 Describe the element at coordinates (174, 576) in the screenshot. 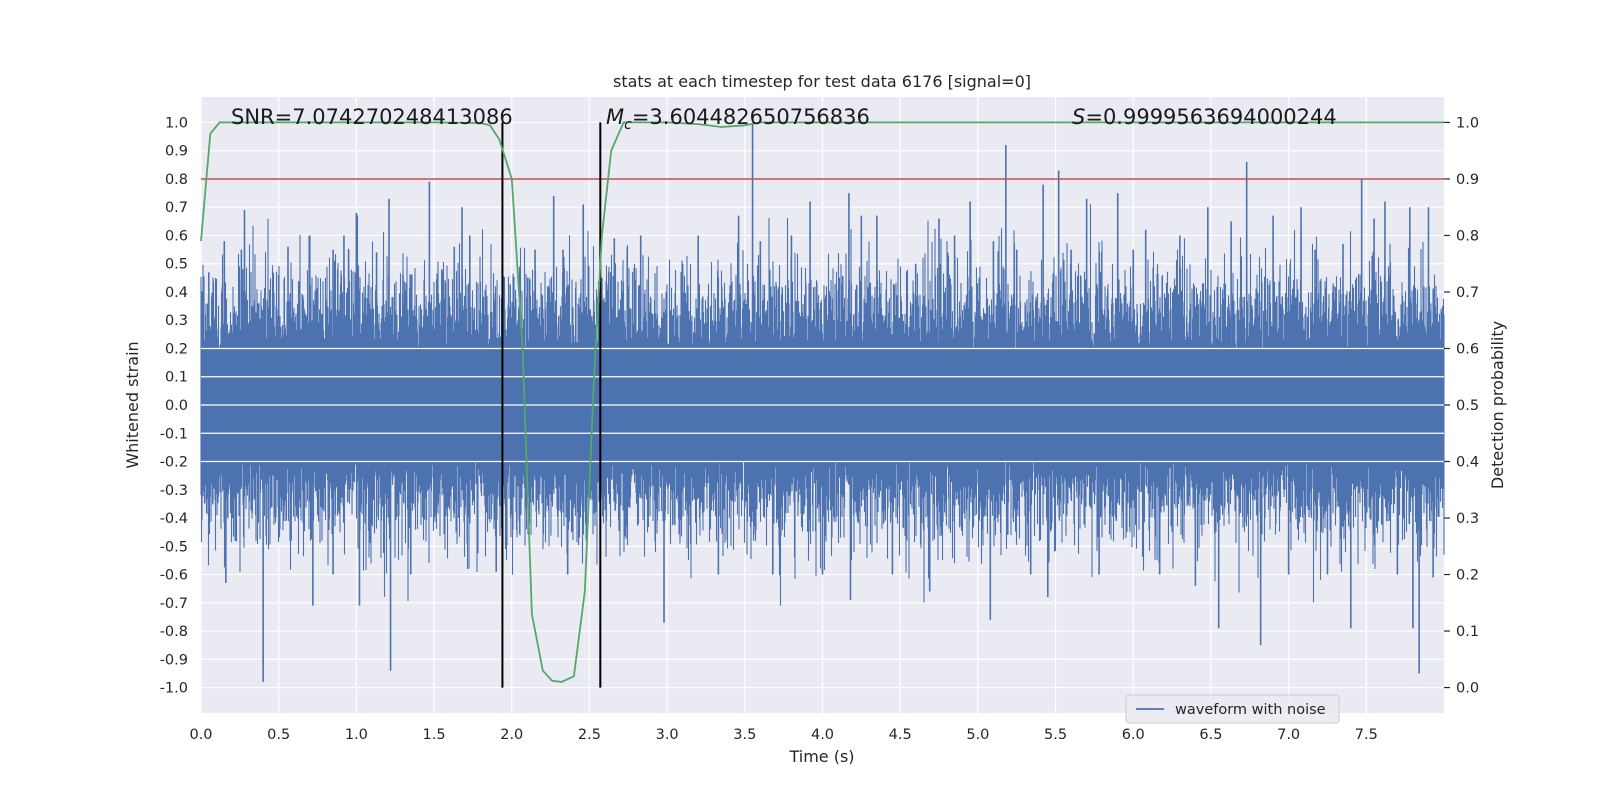

I see `y-tick-label: -0.6` at that location.